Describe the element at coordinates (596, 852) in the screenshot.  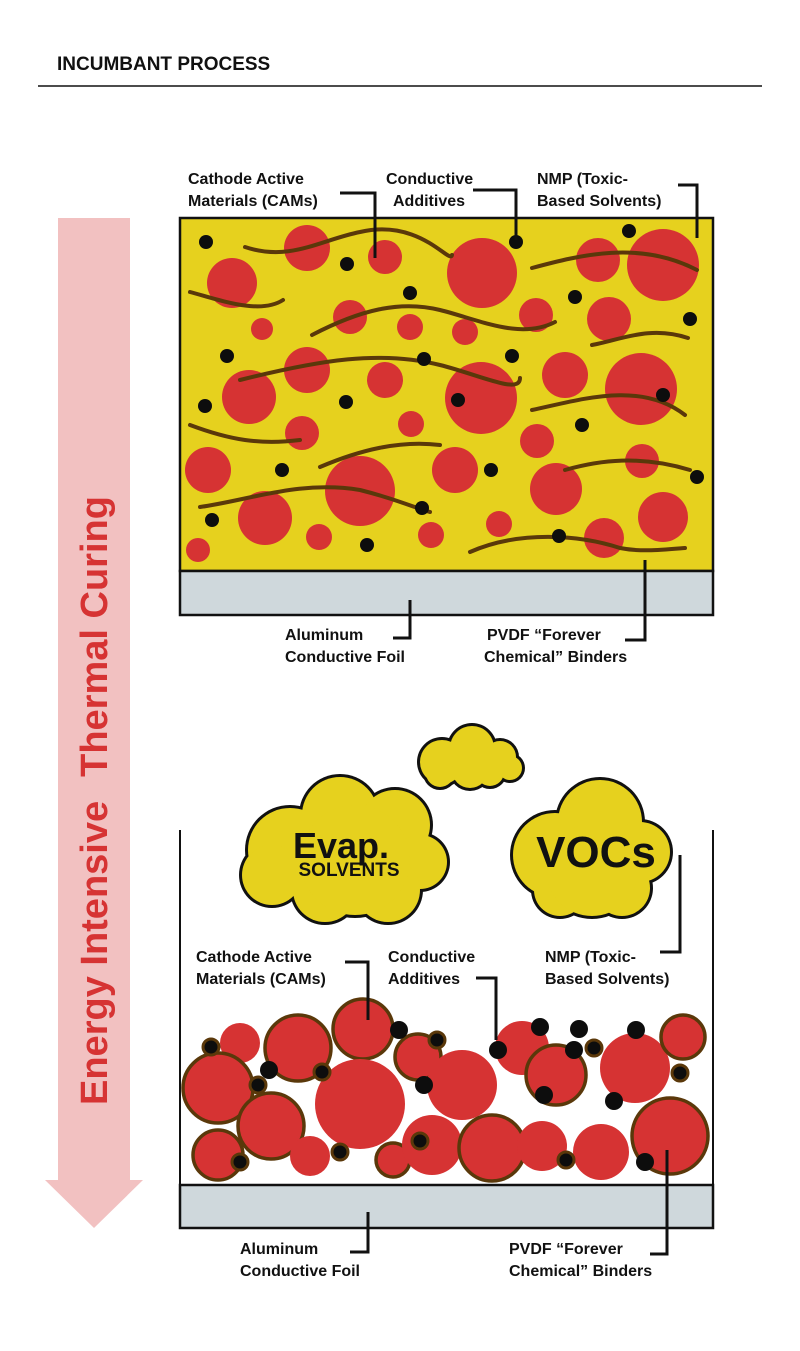
I see `cloud-vocs-label: VOCs` at that location.